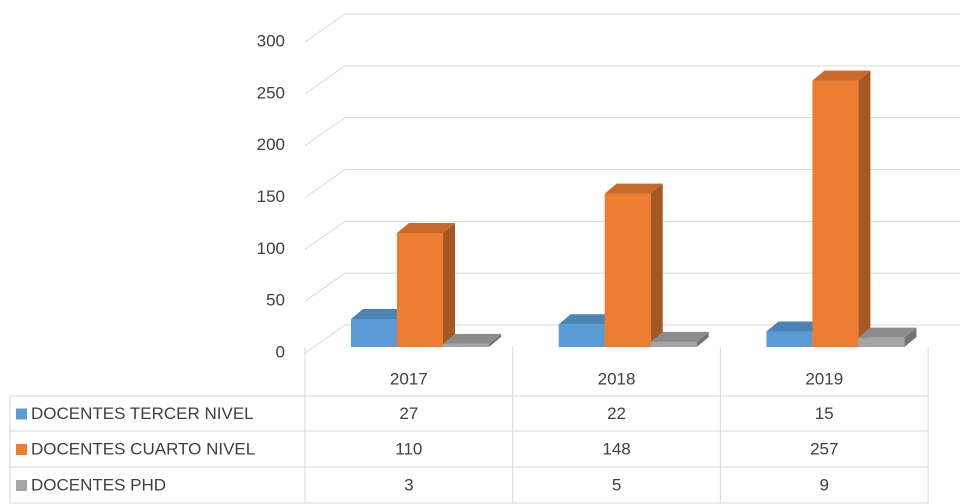 The image size is (960, 504). What do you see at coordinates (271, 248) in the screenshot?
I see `y-tick-label: 100` at bounding box center [271, 248].